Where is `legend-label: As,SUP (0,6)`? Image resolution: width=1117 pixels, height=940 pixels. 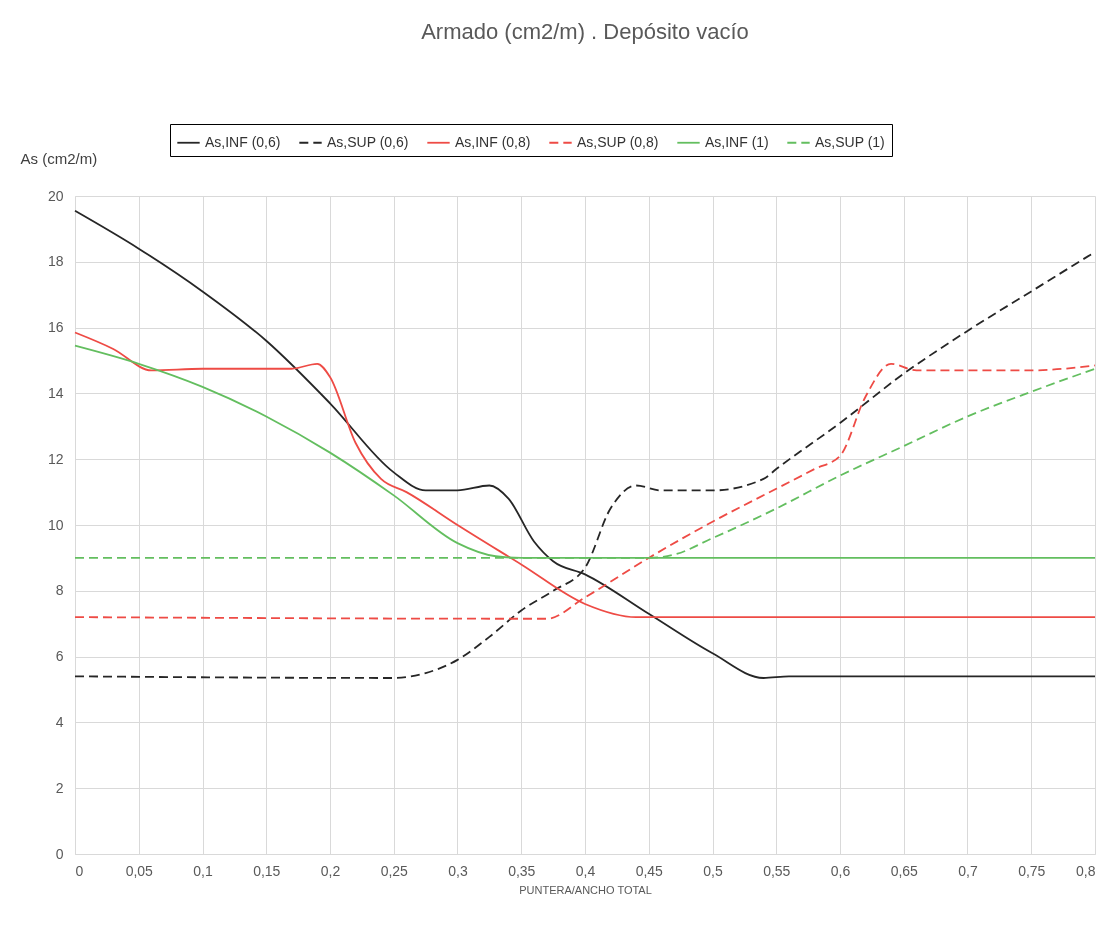
legend-label: As,SUP (0,6) is located at coordinates (368, 141).